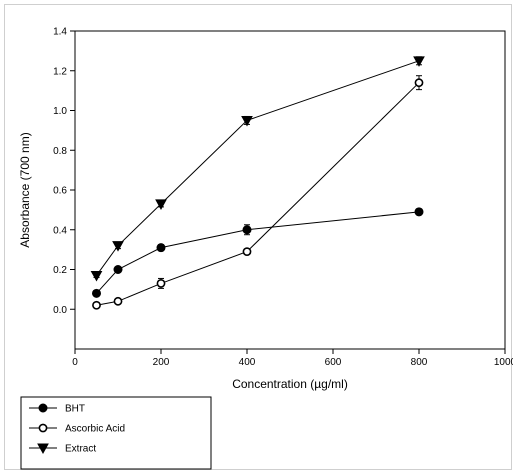 This screenshot has width=518, height=474. Describe the element at coordinates (64, 171) in the screenshot. I see `y-axis: 0.0 0.2 0.4 0.6 0.8 1.0 1.2 1.4` at that location.